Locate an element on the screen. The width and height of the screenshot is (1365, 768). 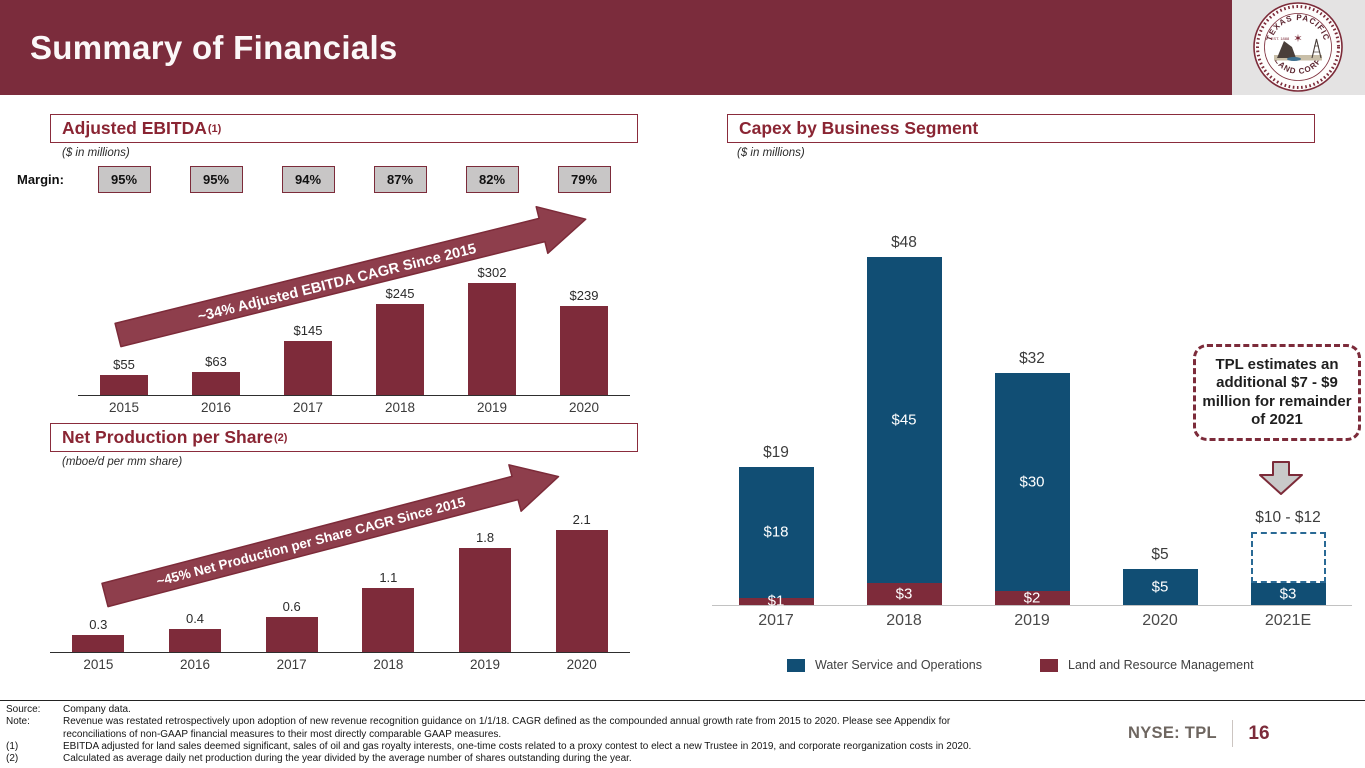
margin-badge-cell: 87% is located at coordinates (400, 179).